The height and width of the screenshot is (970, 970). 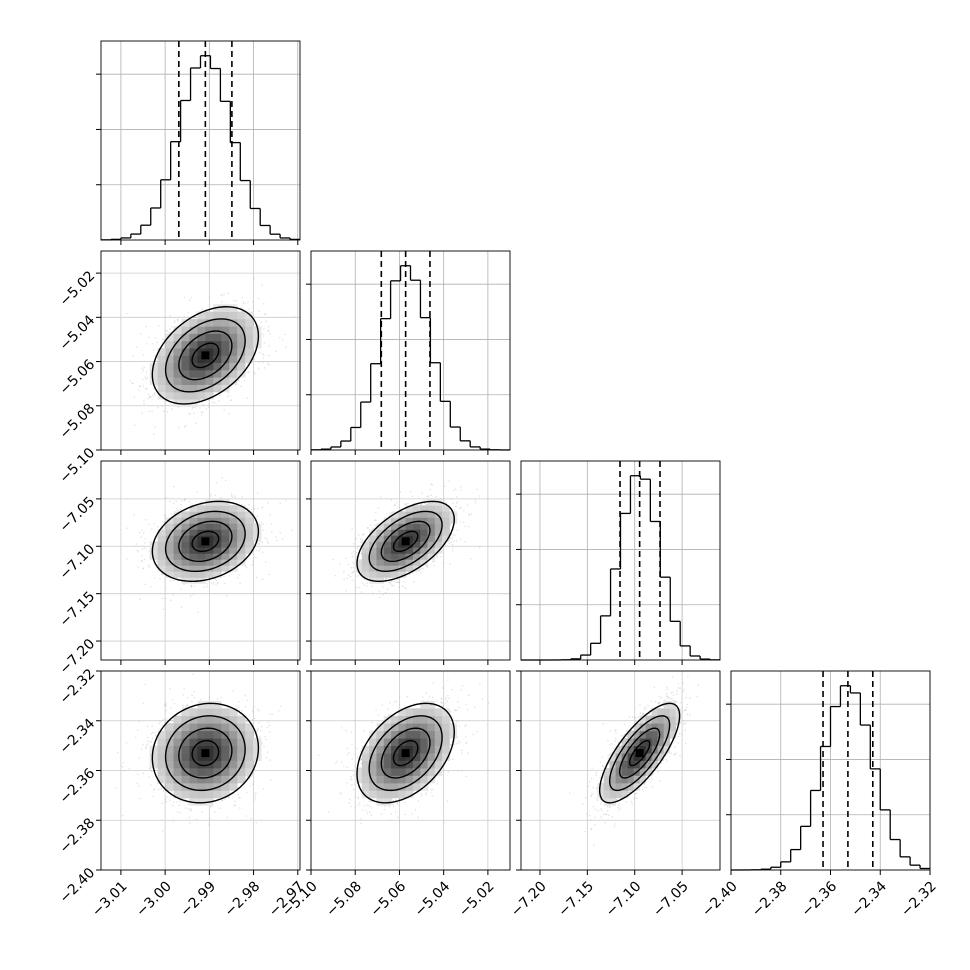 I want to click on ytick-label-3-0: −2.40, so click(x=78, y=886).